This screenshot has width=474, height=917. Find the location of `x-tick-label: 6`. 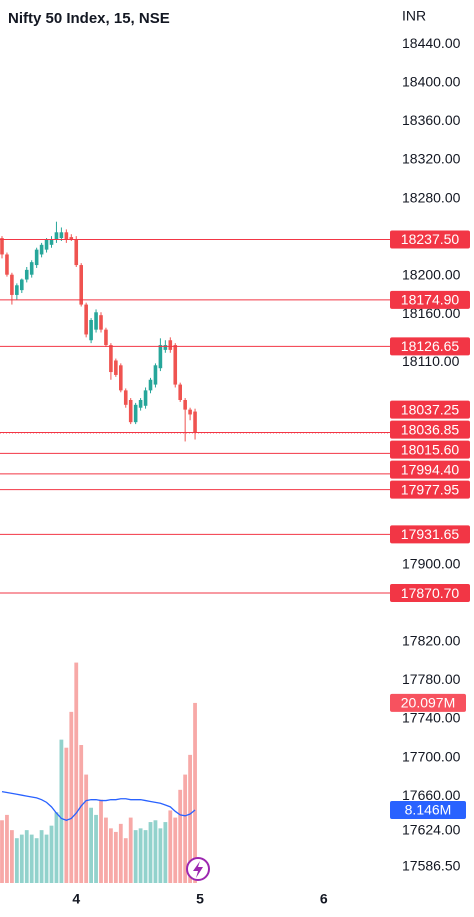

x-tick-label: 6 is located at coordinates (324, 899).